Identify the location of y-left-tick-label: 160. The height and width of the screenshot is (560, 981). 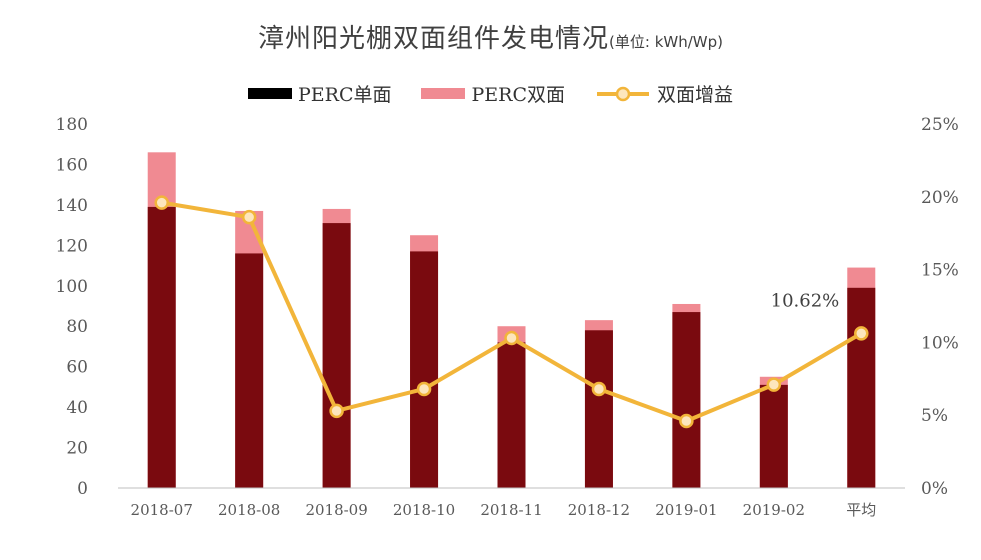
(72, 165).